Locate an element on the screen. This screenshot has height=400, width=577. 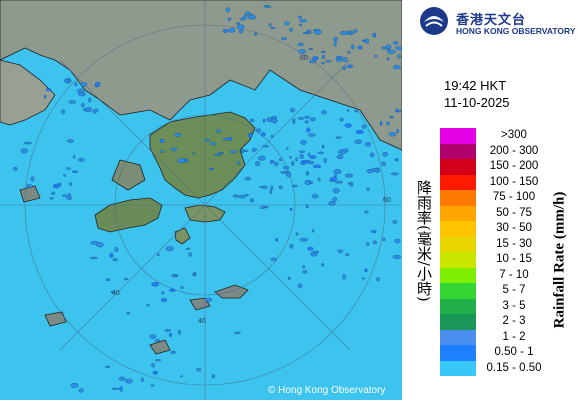
legend-label: 200 - 300 is located at coordinates (514, 150).